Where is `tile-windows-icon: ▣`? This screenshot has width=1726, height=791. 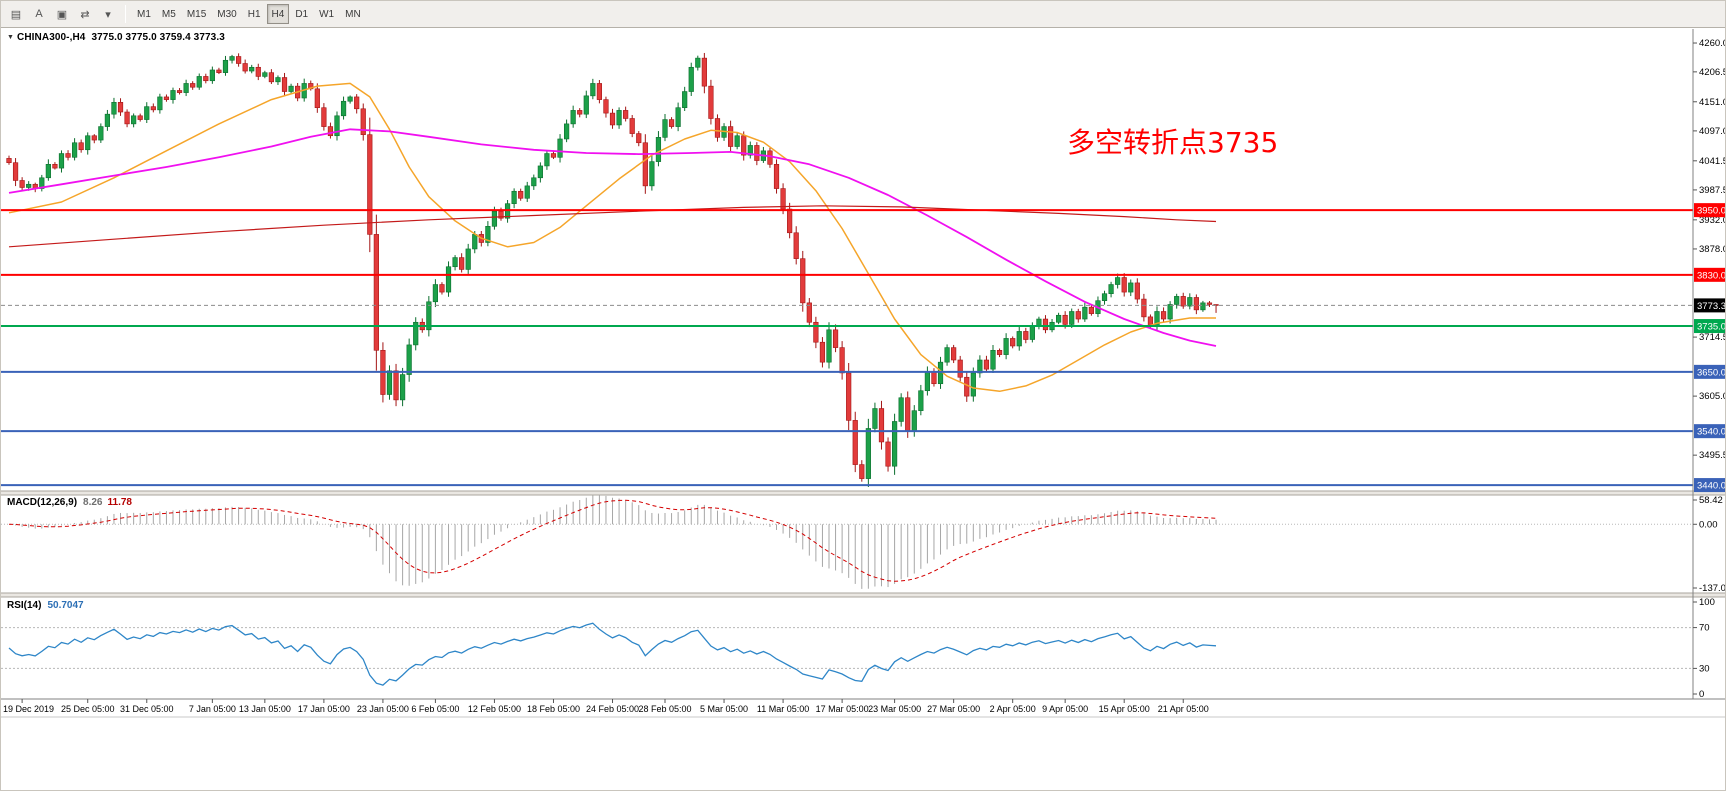 tile-windows-icon: ▣ is located at coordinates (62, 14).